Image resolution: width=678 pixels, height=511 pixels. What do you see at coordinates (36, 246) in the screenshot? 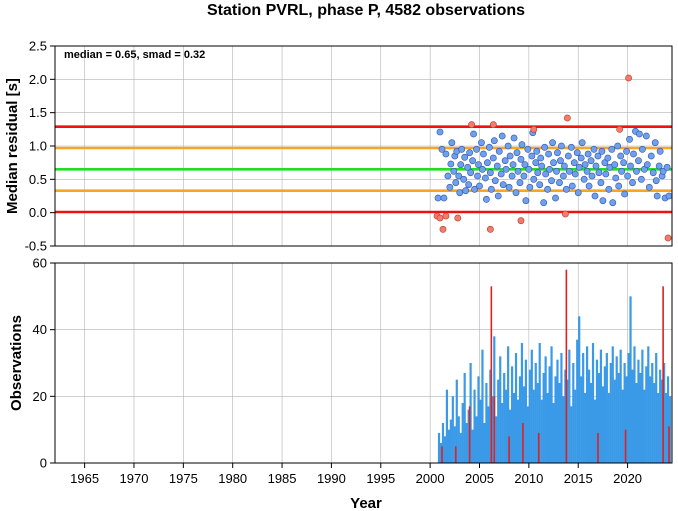
I see `y-tick-label: -0.5` at bounding box center [36, 246].